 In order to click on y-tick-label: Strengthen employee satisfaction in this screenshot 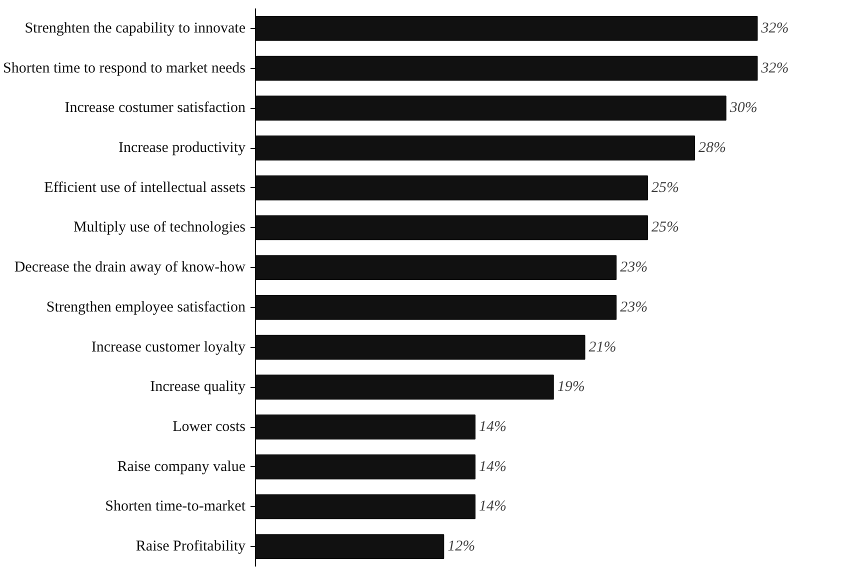, I will do `click(146, 307)`.